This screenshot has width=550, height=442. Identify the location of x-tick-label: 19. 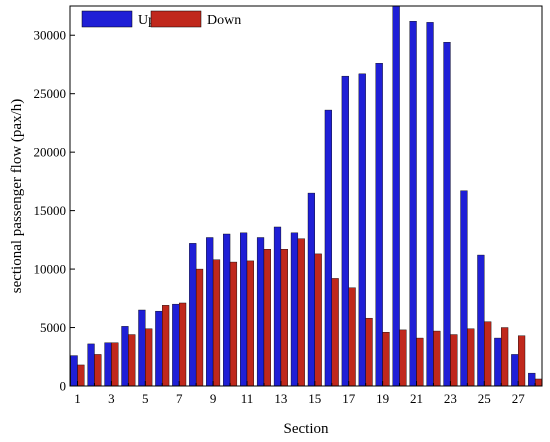
(382, 398).